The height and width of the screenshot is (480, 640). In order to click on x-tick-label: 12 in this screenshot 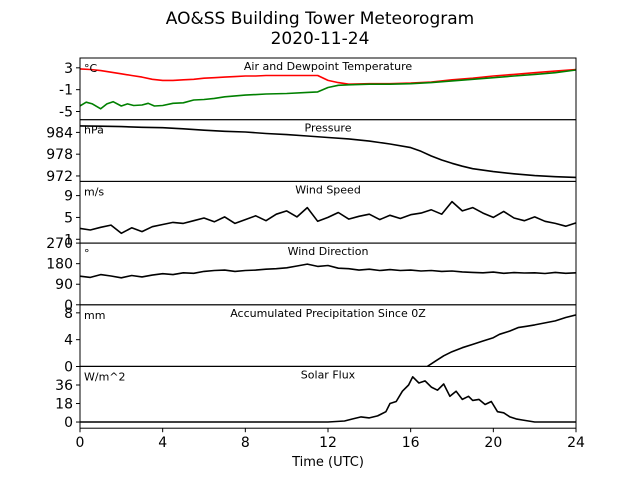, I will do `click(328, 443)`.